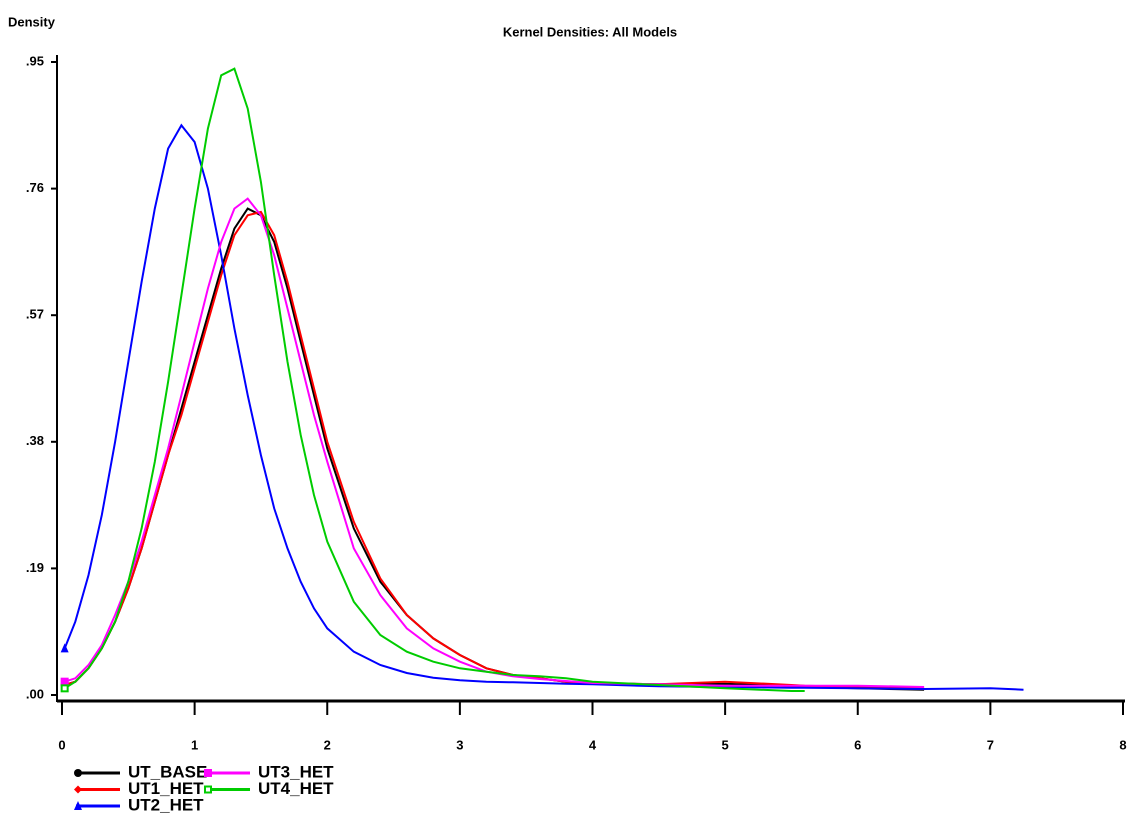  I want to click on legend-label: UT3_HET, so click(296, 771).